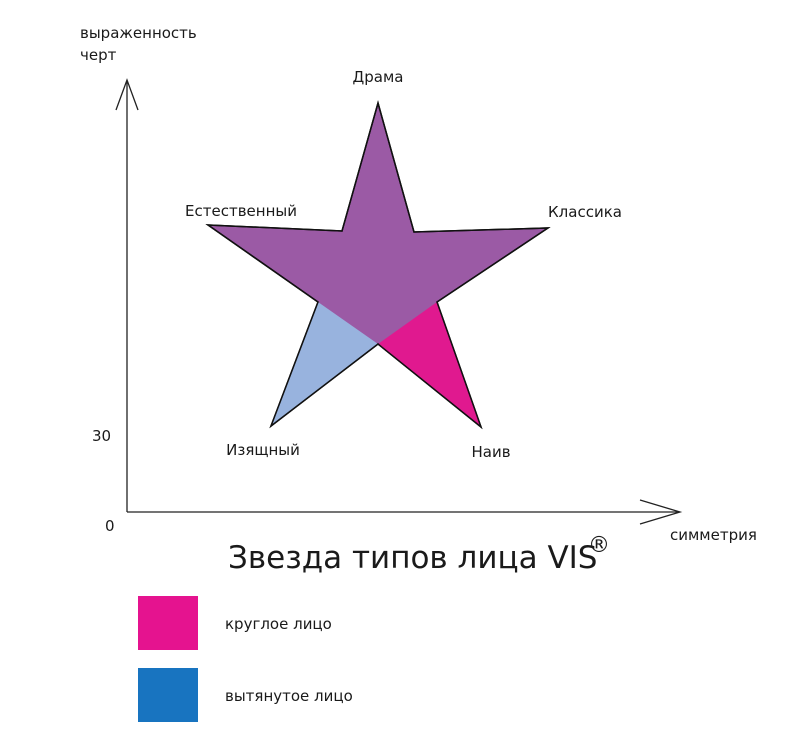 The height and width of the screenshot is (743, 802). What do you see at coordinates (378, 77) in the screenshot?
I see `star-label: Драма` at bounding box center [378, 77].